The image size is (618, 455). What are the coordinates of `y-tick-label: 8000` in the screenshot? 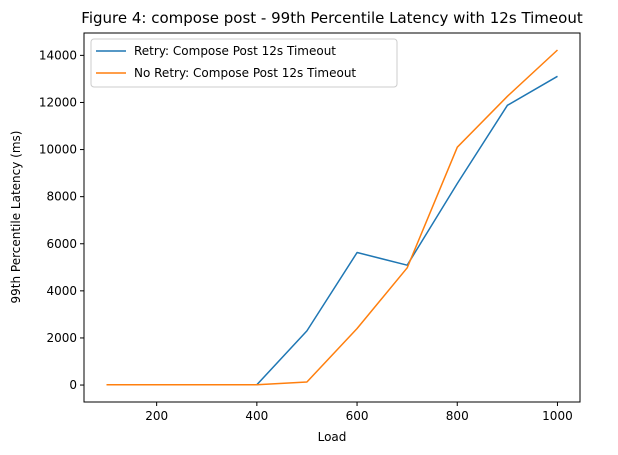 It's located at (61, 197).